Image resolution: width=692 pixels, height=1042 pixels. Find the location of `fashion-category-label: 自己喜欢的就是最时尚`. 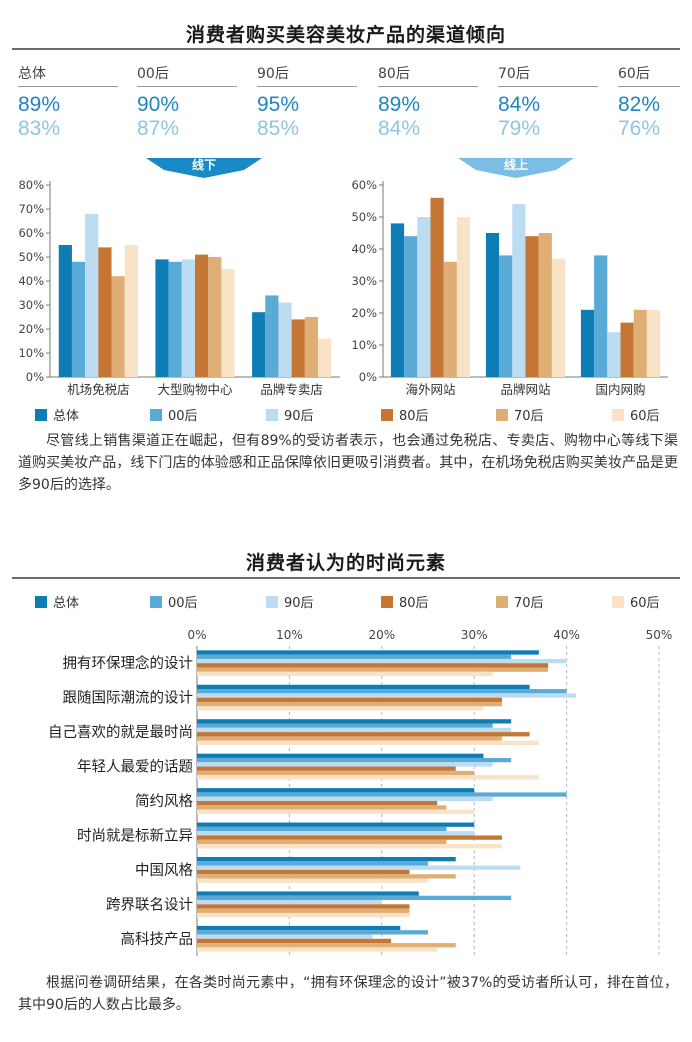

fashion-category-label: 自己喜欢的就是最时尚 is located at coordinates (120, 732).